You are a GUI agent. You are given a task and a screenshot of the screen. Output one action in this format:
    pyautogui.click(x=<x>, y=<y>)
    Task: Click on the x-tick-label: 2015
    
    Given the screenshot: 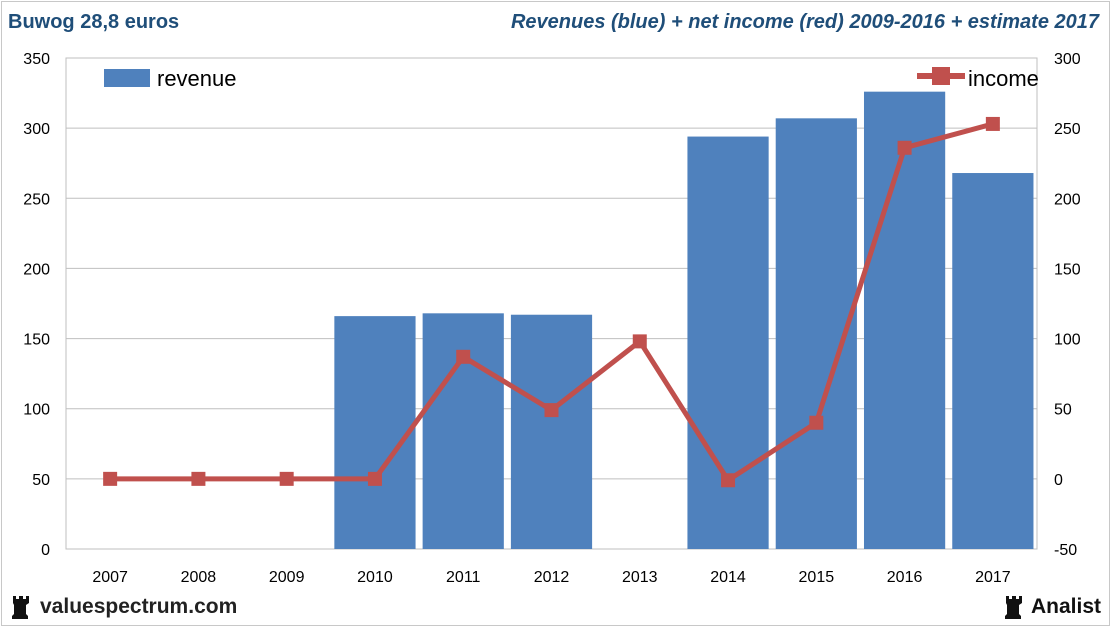 What is the action you would take?
    pyautogui.click(x=817, y=577)
    